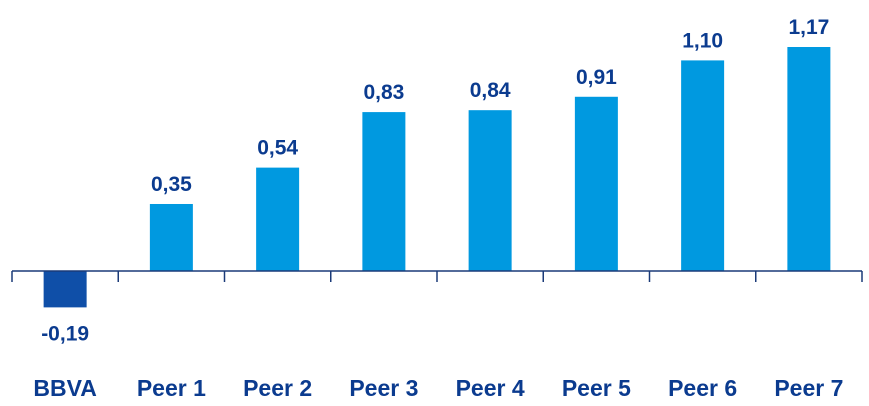 This screenshot has width=869, height=406. I want to click on x-axis, so click(437, 276).